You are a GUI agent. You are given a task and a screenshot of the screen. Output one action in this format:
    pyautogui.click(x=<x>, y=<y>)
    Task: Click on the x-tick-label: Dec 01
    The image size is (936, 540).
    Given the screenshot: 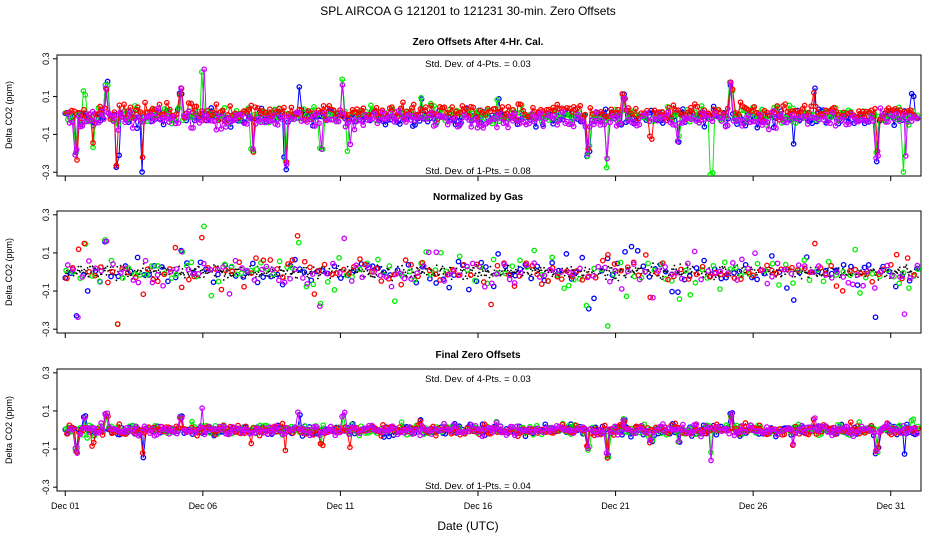 What is the action you would take?
    pyautogui.click(x=65, y=506)
    